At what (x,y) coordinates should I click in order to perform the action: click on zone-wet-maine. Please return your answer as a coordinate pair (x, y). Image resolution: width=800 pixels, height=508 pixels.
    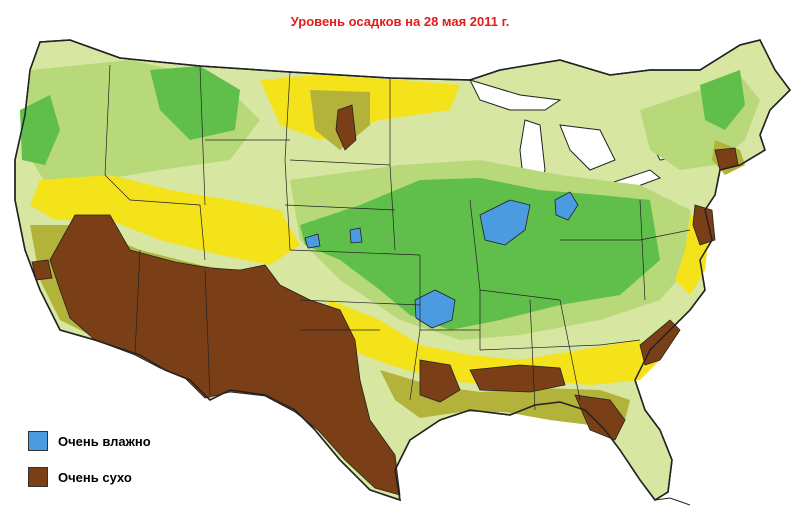
    Looking at the image, I should click on (722, 100).